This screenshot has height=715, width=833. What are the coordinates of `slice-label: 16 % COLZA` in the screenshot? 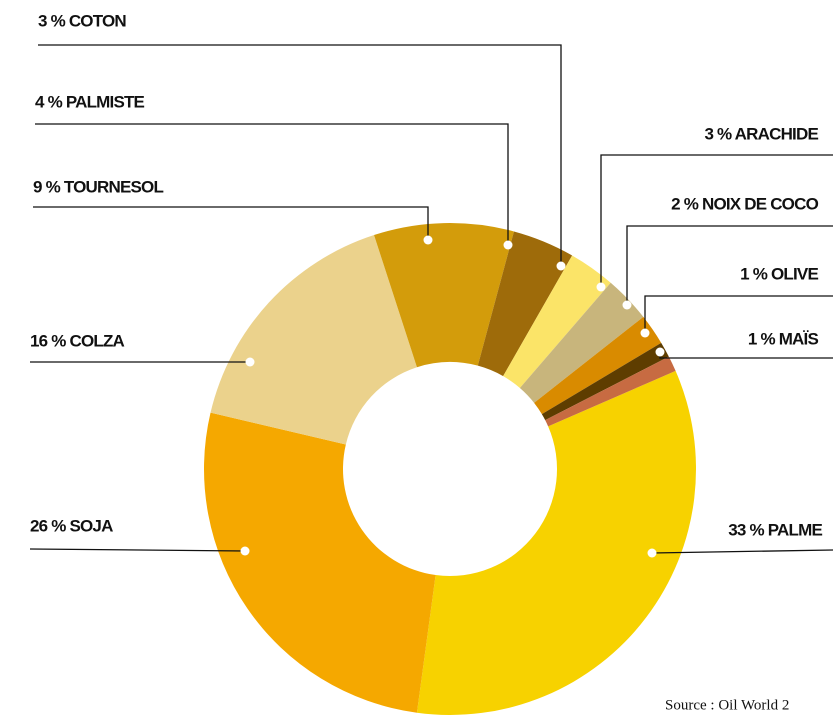 It's located at (77, 340).